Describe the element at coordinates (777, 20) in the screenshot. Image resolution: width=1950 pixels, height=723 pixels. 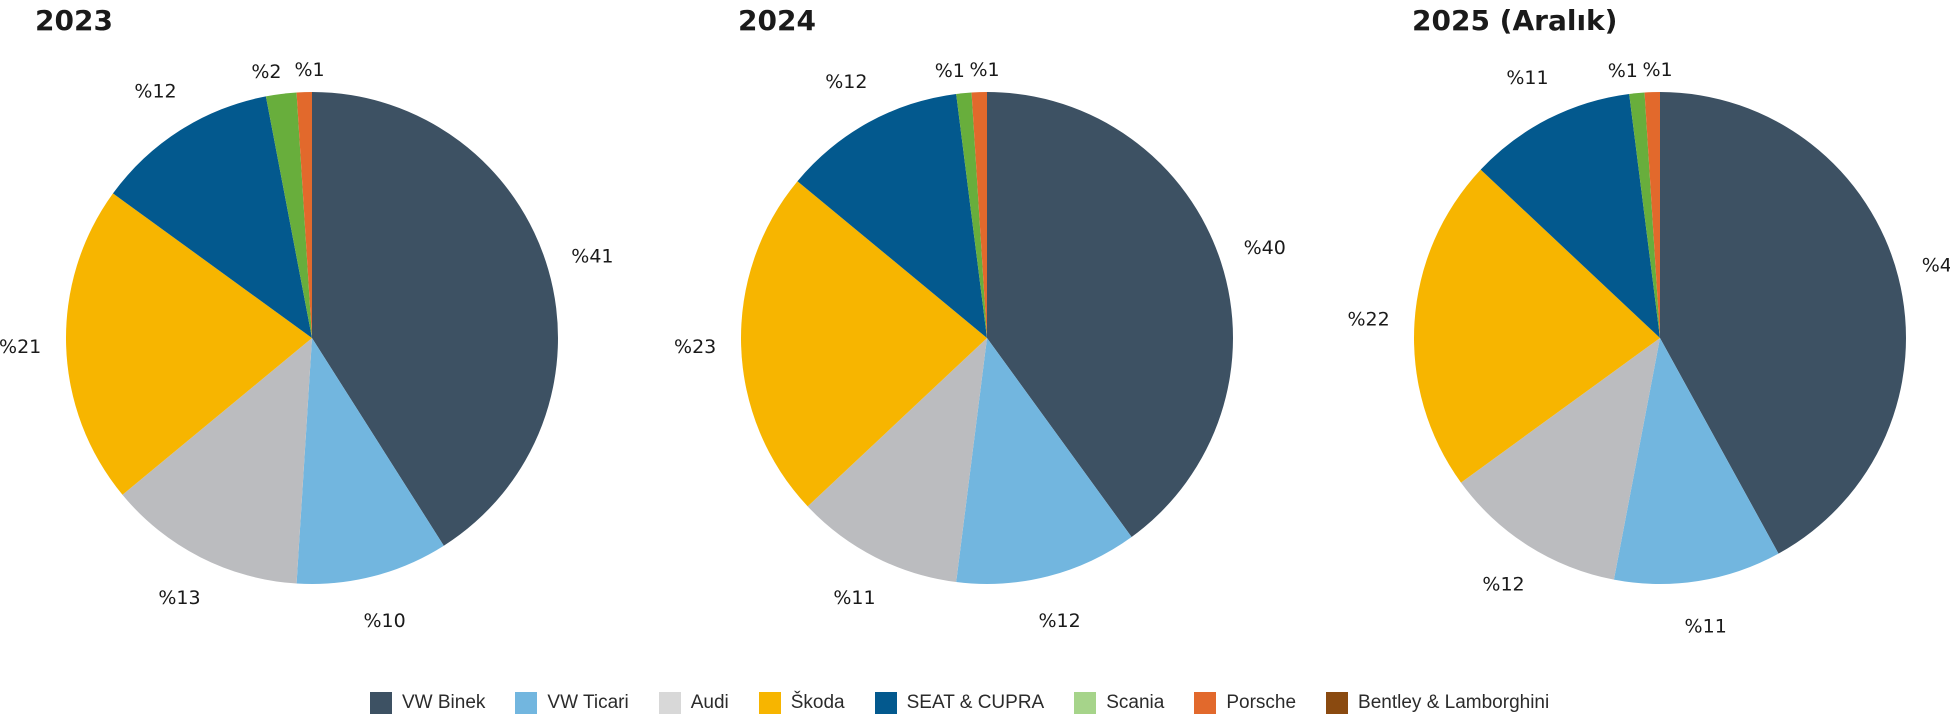
I see `chart-title-2024: 2024` at that location.